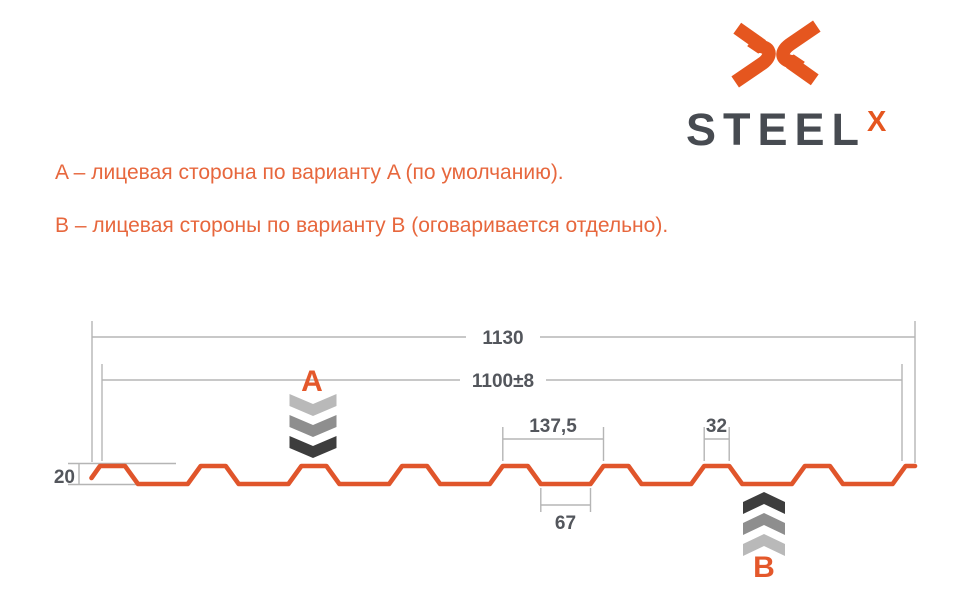 The height and width of the screenshot is (597, 970). Describe the element at coordinates (753, 63) in the screenshot. I see `logo-hook-lower` at that location.